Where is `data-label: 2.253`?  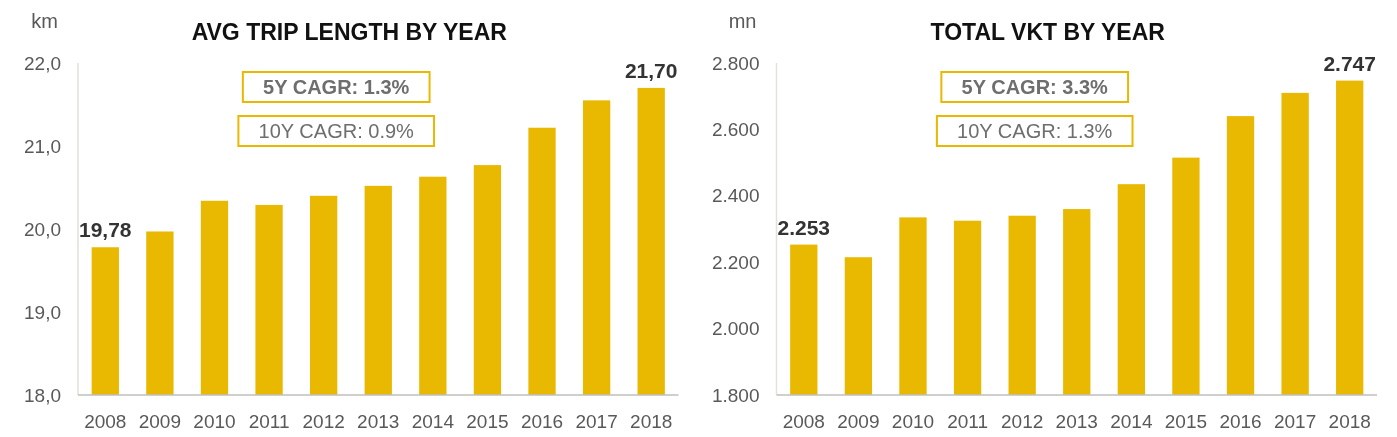
data-label: 2.253 is located at coordinates (804, 227).